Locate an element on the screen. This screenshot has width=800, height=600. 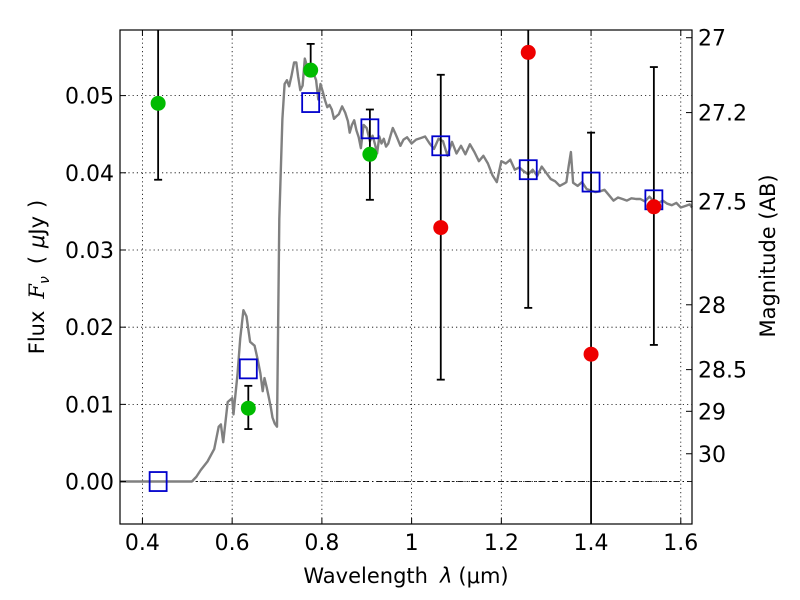
x-tick-label: 1 is located at coordinates (412, 543).